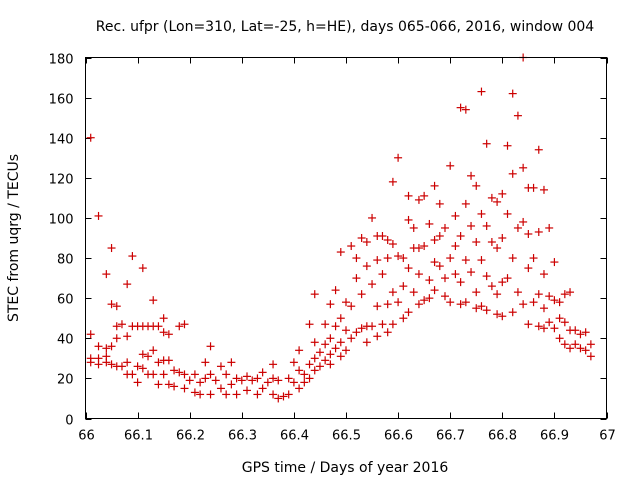 The height and width of the screenshot is (480, 640). Describe the element at coordinates (398, 436) in the screenshot. I see `x-tick-label: 66.6` at that location.